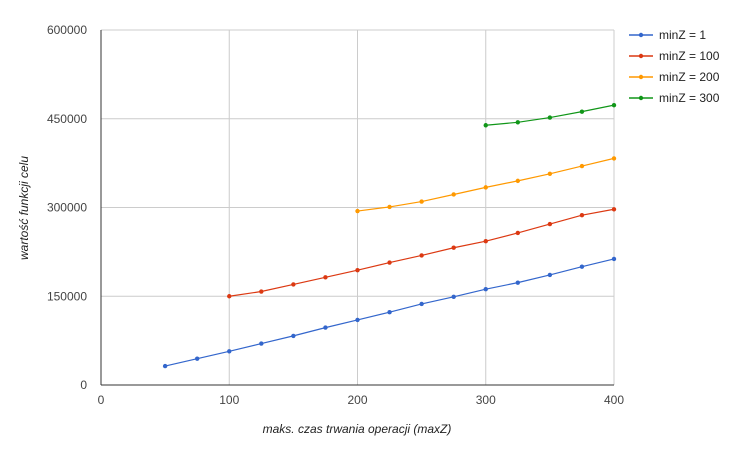 The image size is (750, 455). Describe the element at coordinates (24, 208) in the screenshot. I see `y-axis-title: wartość funkcji celu` at that location.